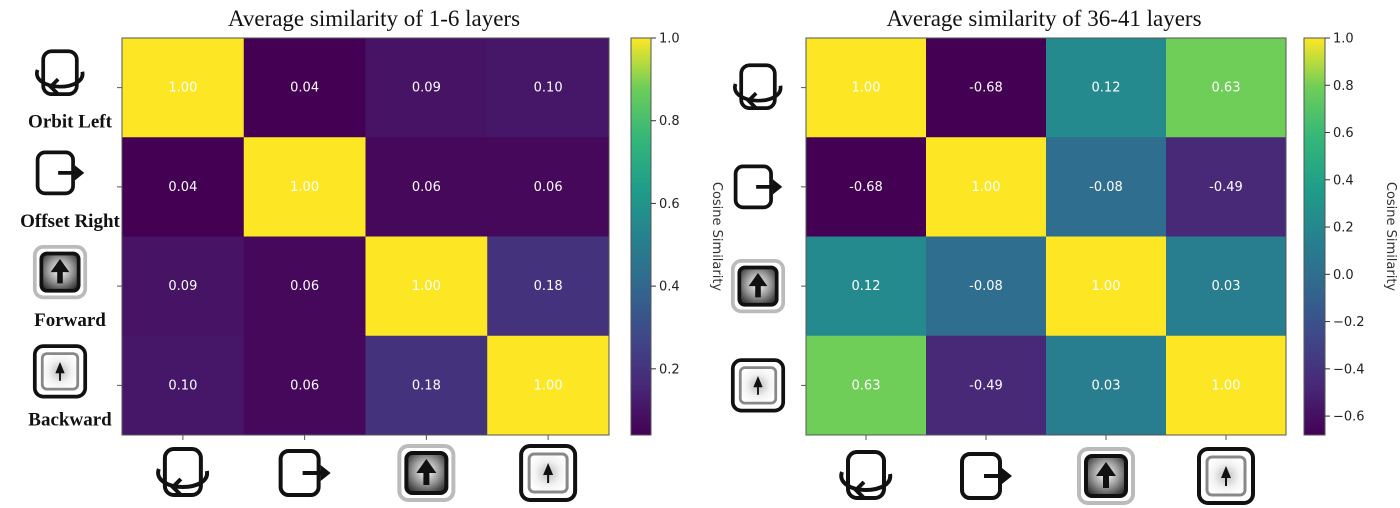 Image resolution: width=1400 pixels, height=508 pixels. Describe the element at coordinates (70, 419) in the screenshot. I see `row-label: Backward` at that location.